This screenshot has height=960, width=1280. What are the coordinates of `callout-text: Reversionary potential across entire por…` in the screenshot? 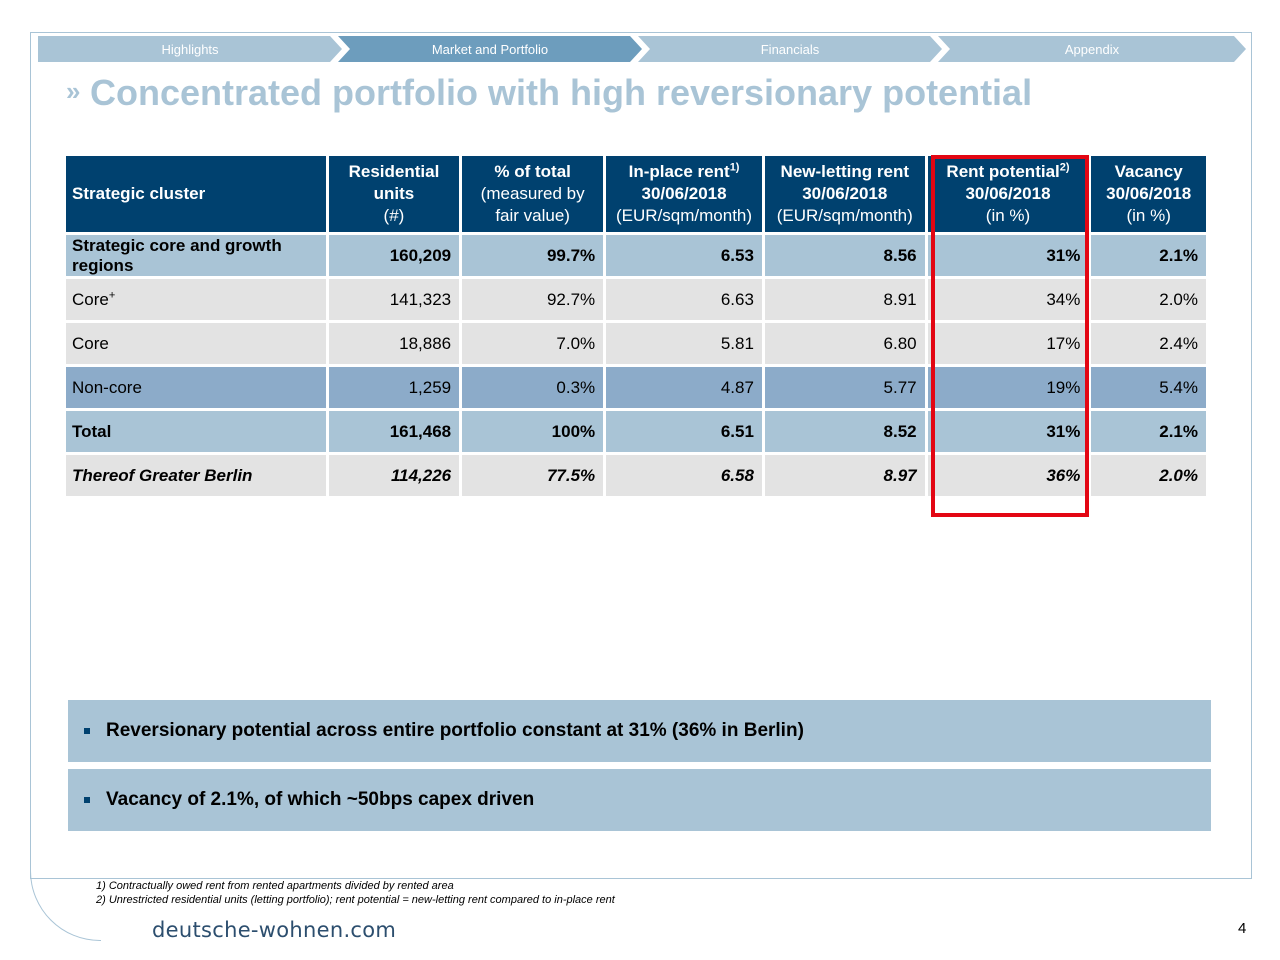 It's located at (455, 730).